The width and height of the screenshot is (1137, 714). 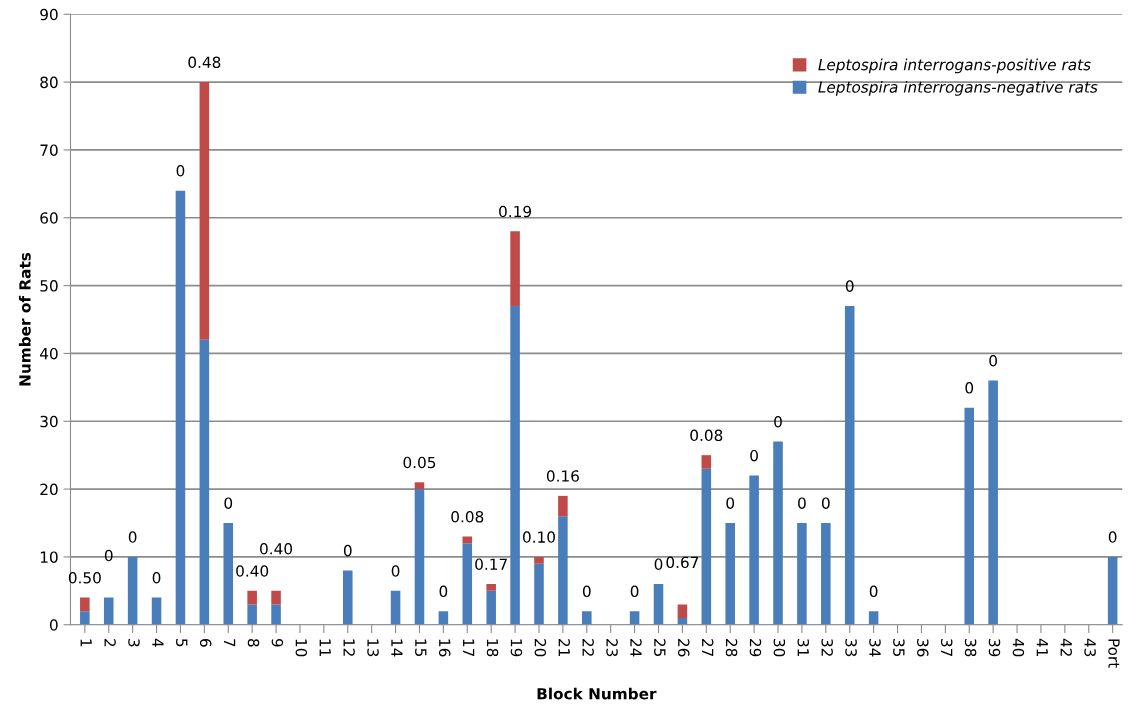 I want to click on y-tick-label: 10, so click(x=49, y=557).